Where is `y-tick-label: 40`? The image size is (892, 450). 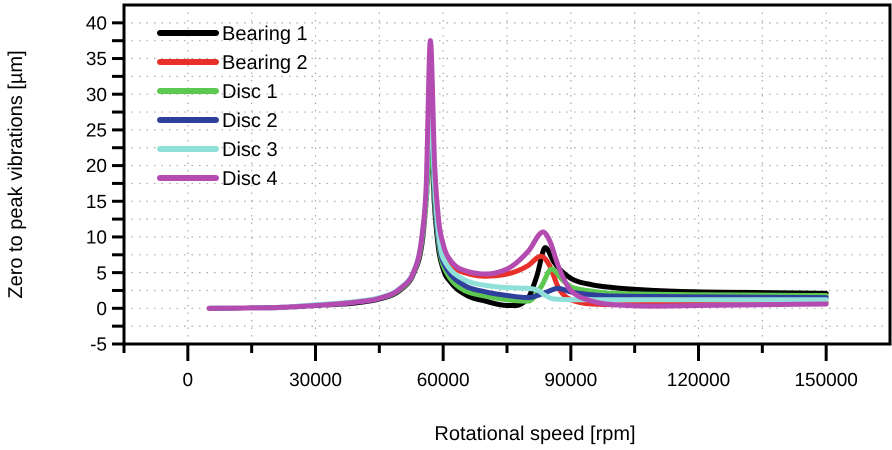
y-tick-label: 40 is located at coordinates (96, 23).